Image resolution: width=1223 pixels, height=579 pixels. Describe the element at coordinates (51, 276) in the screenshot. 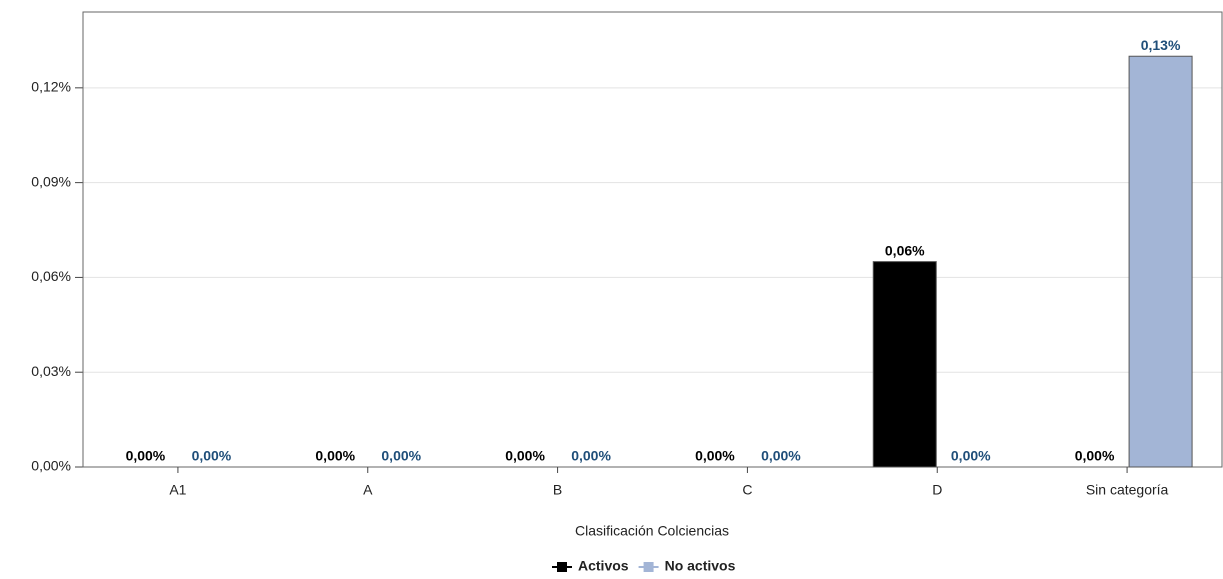

I see `y-tick-label: 0,06%` at that location.